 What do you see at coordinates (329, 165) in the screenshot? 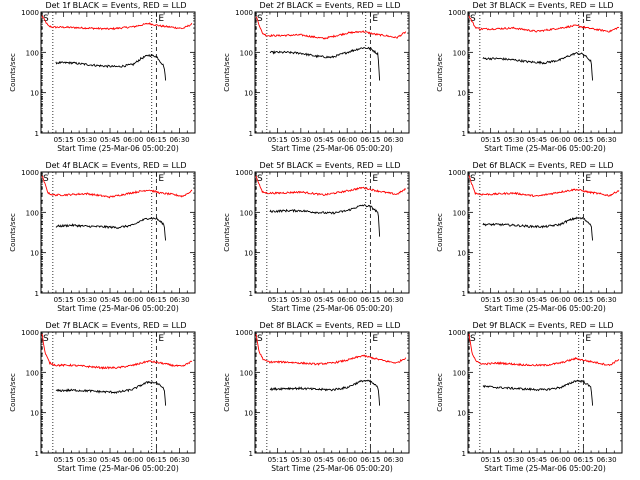
I see `chart-title: Det 5f BLACK = Events, RED = LLD` at bounding box center [329, 165].